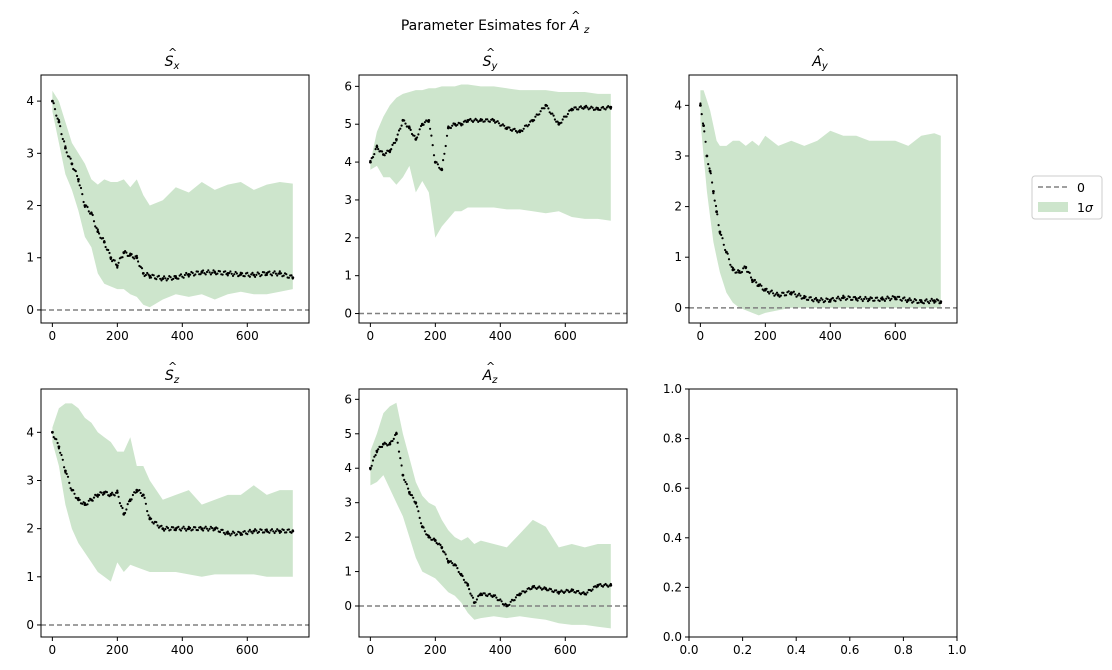 The width and height of the screenshot is (1112, 670). I want to click on y-tick-label: 3, so click(30, 480).